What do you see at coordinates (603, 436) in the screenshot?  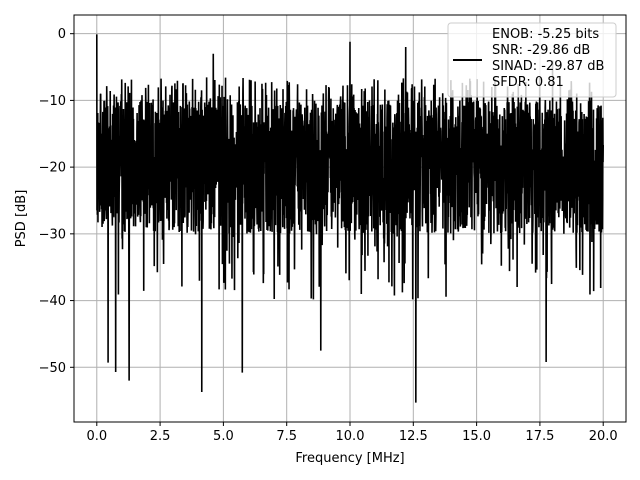 I see `x-tick-label: 20.0` at bounding box center [603, 436].